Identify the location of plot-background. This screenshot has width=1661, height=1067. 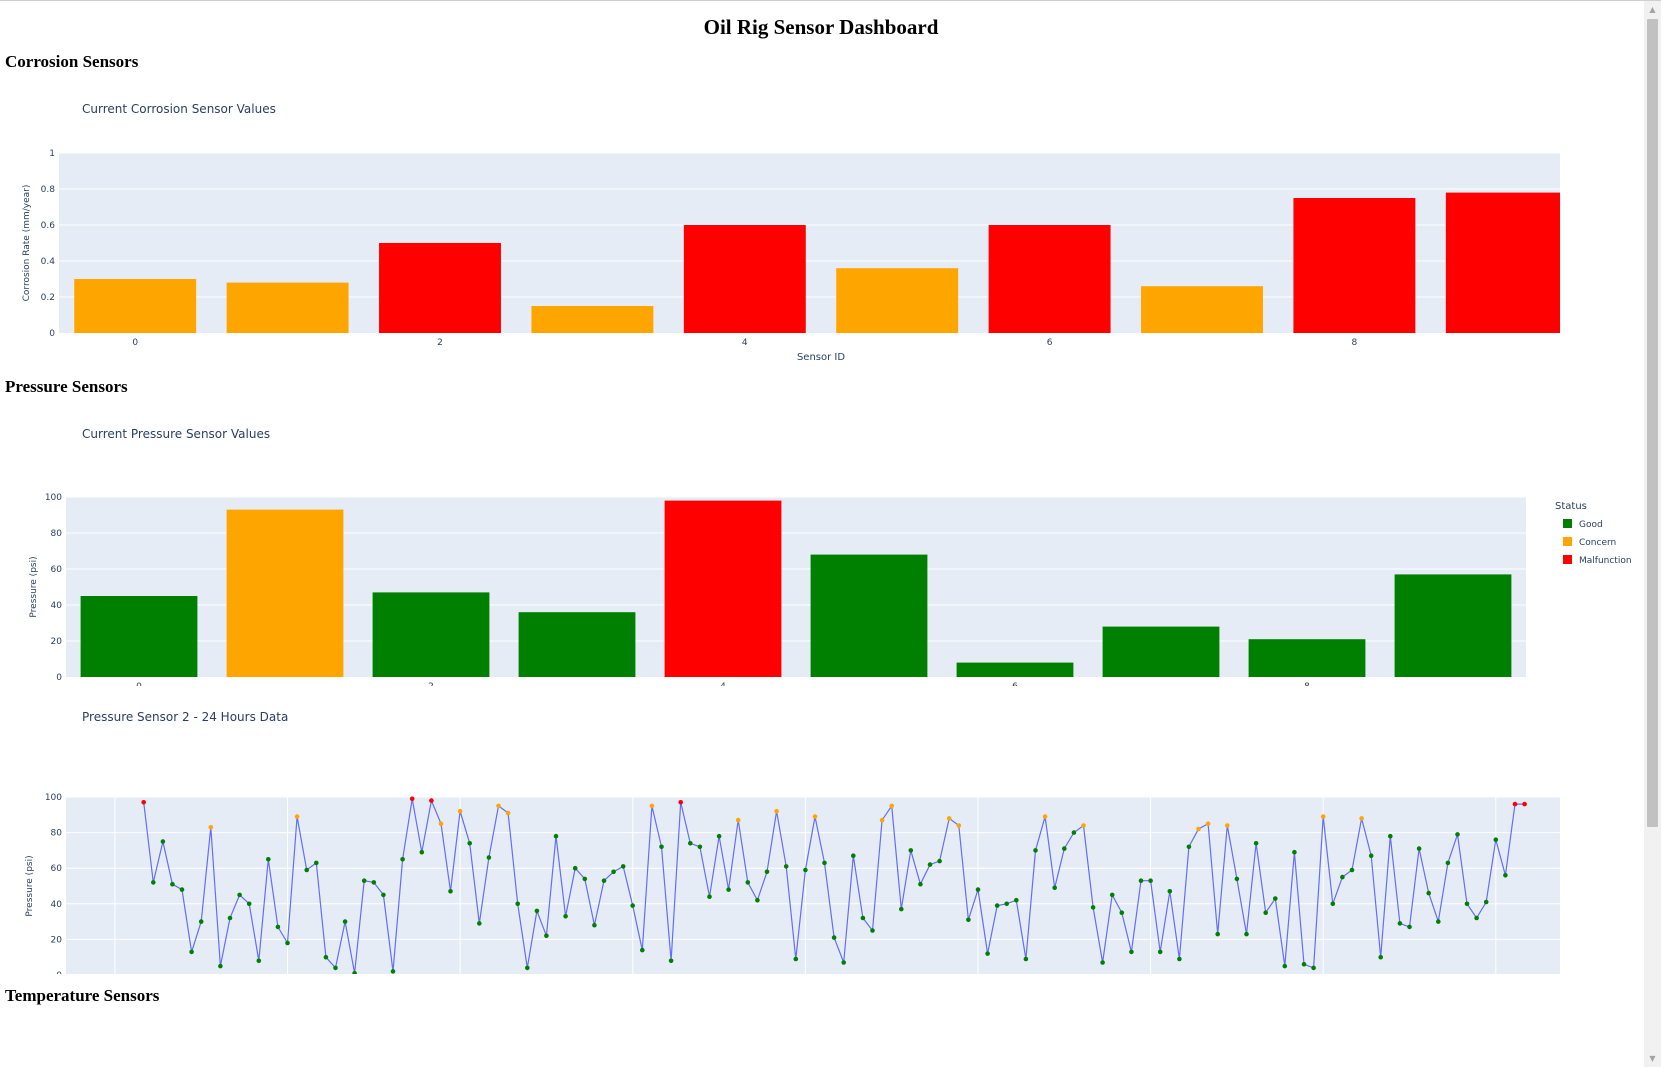
(813, 885).